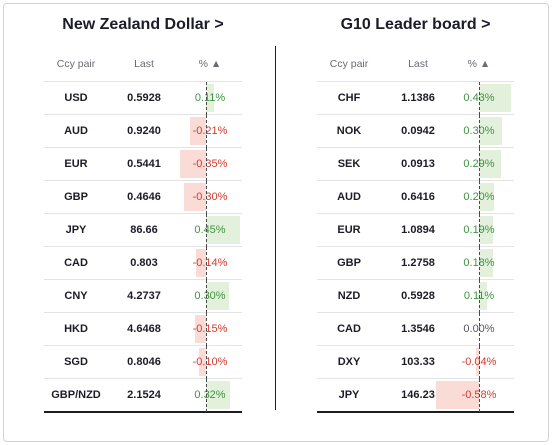 The width and height of the screenshot is (552, 445). What do you see at coordinates (415, 362) in the screenshot?
I see `table-row: DXY 103.33 -0.04%` at bounding box center [415, 362].